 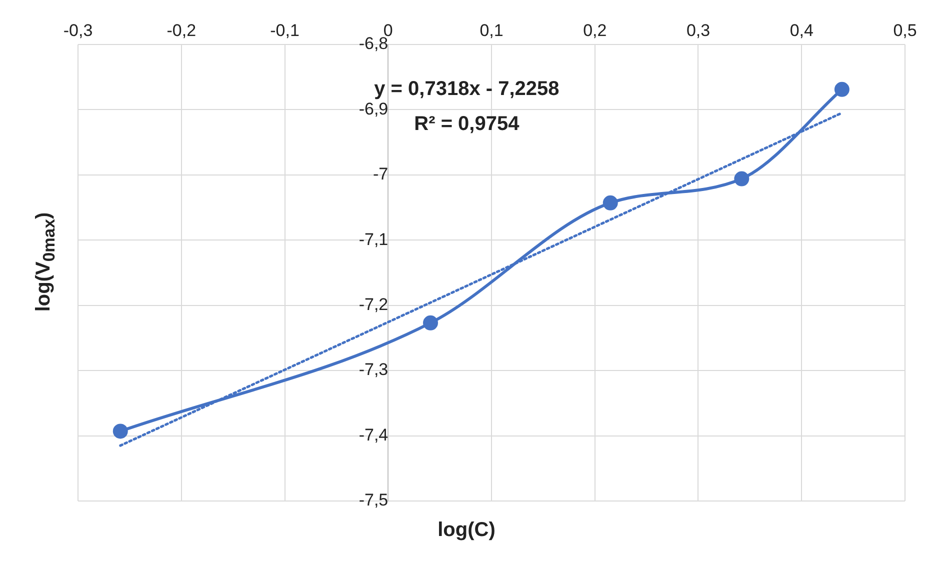 I want to click on x-tick-label: 0,4, so click(x=802, y=30).